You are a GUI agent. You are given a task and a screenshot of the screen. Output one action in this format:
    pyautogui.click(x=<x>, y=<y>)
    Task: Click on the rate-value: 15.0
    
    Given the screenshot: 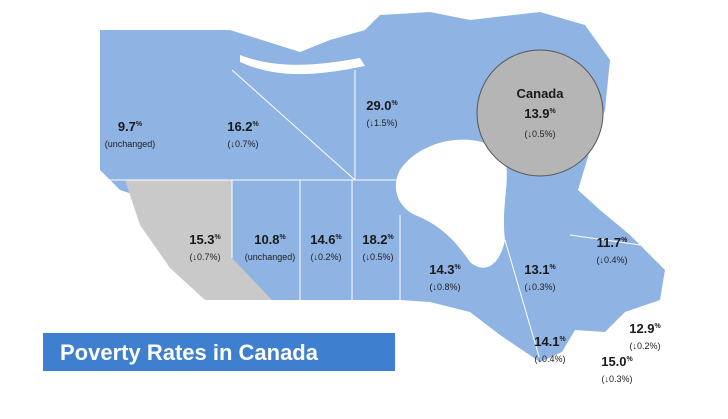 What is the action you would take?
    pyautogui.click(x=613, y=361)
    